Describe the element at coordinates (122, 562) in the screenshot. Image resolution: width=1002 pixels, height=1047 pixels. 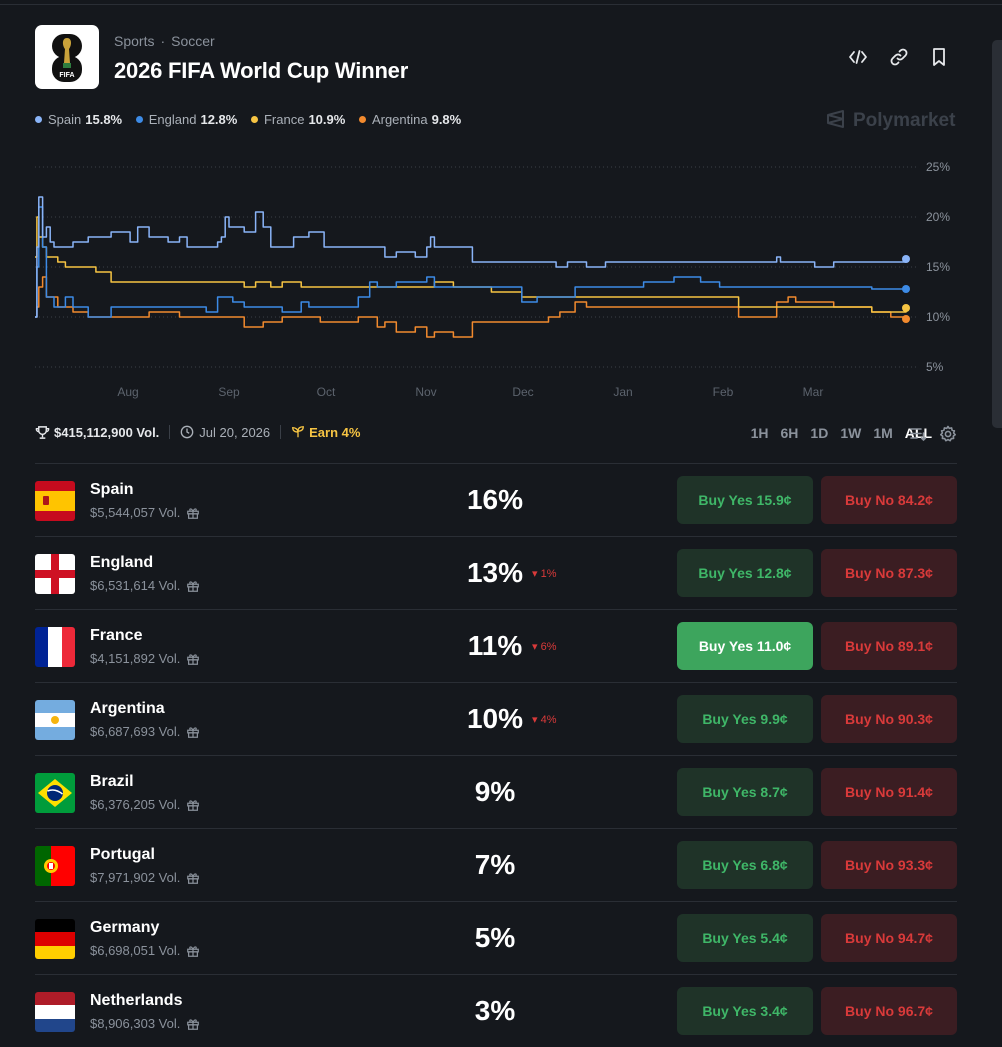
I see `market-name: England` at that location.